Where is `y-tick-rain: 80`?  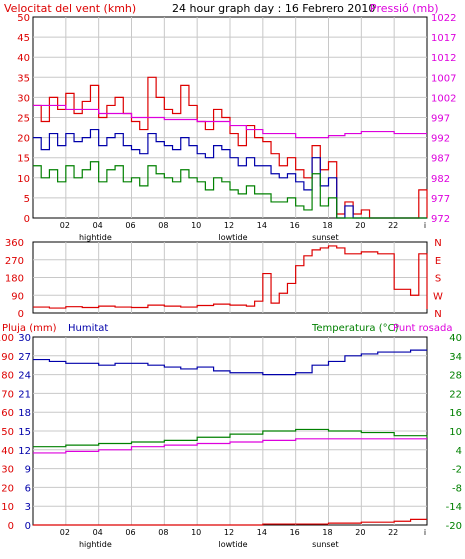 y-tick-rain: 80 is located at coordinates (7, 376).